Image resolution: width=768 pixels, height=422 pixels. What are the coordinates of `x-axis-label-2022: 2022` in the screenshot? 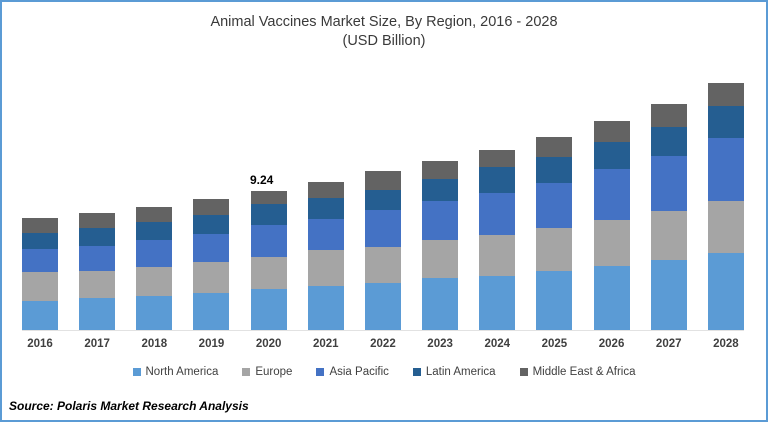 It's located at (383, 344).